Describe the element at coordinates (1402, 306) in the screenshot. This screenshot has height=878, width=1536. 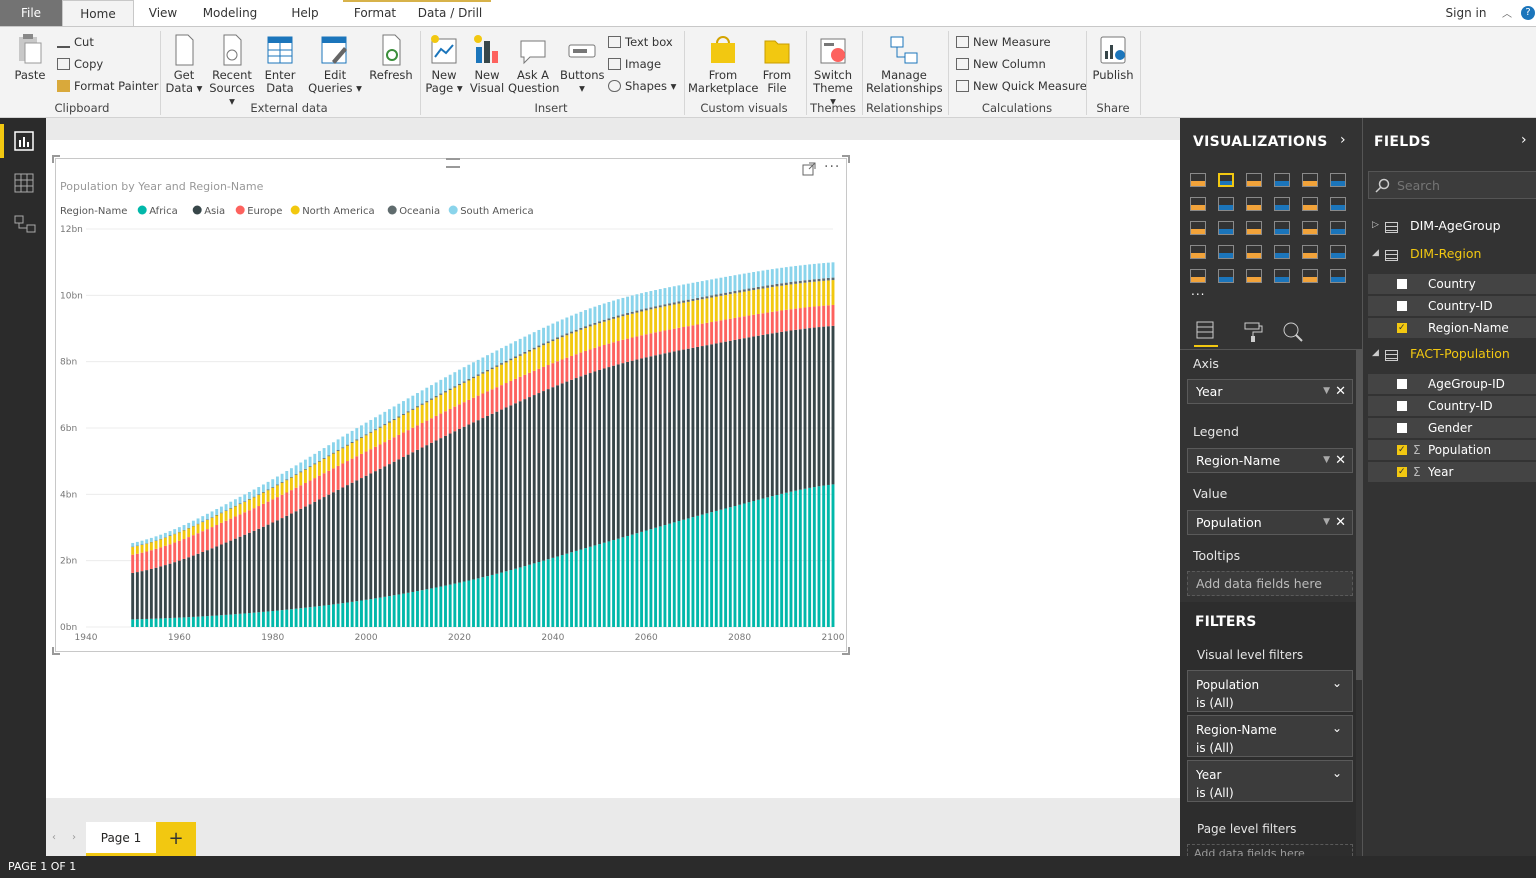
I see `field-checkbox` at that location.